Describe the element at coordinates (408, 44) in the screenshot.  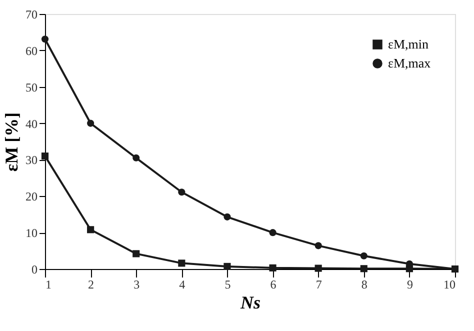
I see `legend-label: εM,min` at that location.